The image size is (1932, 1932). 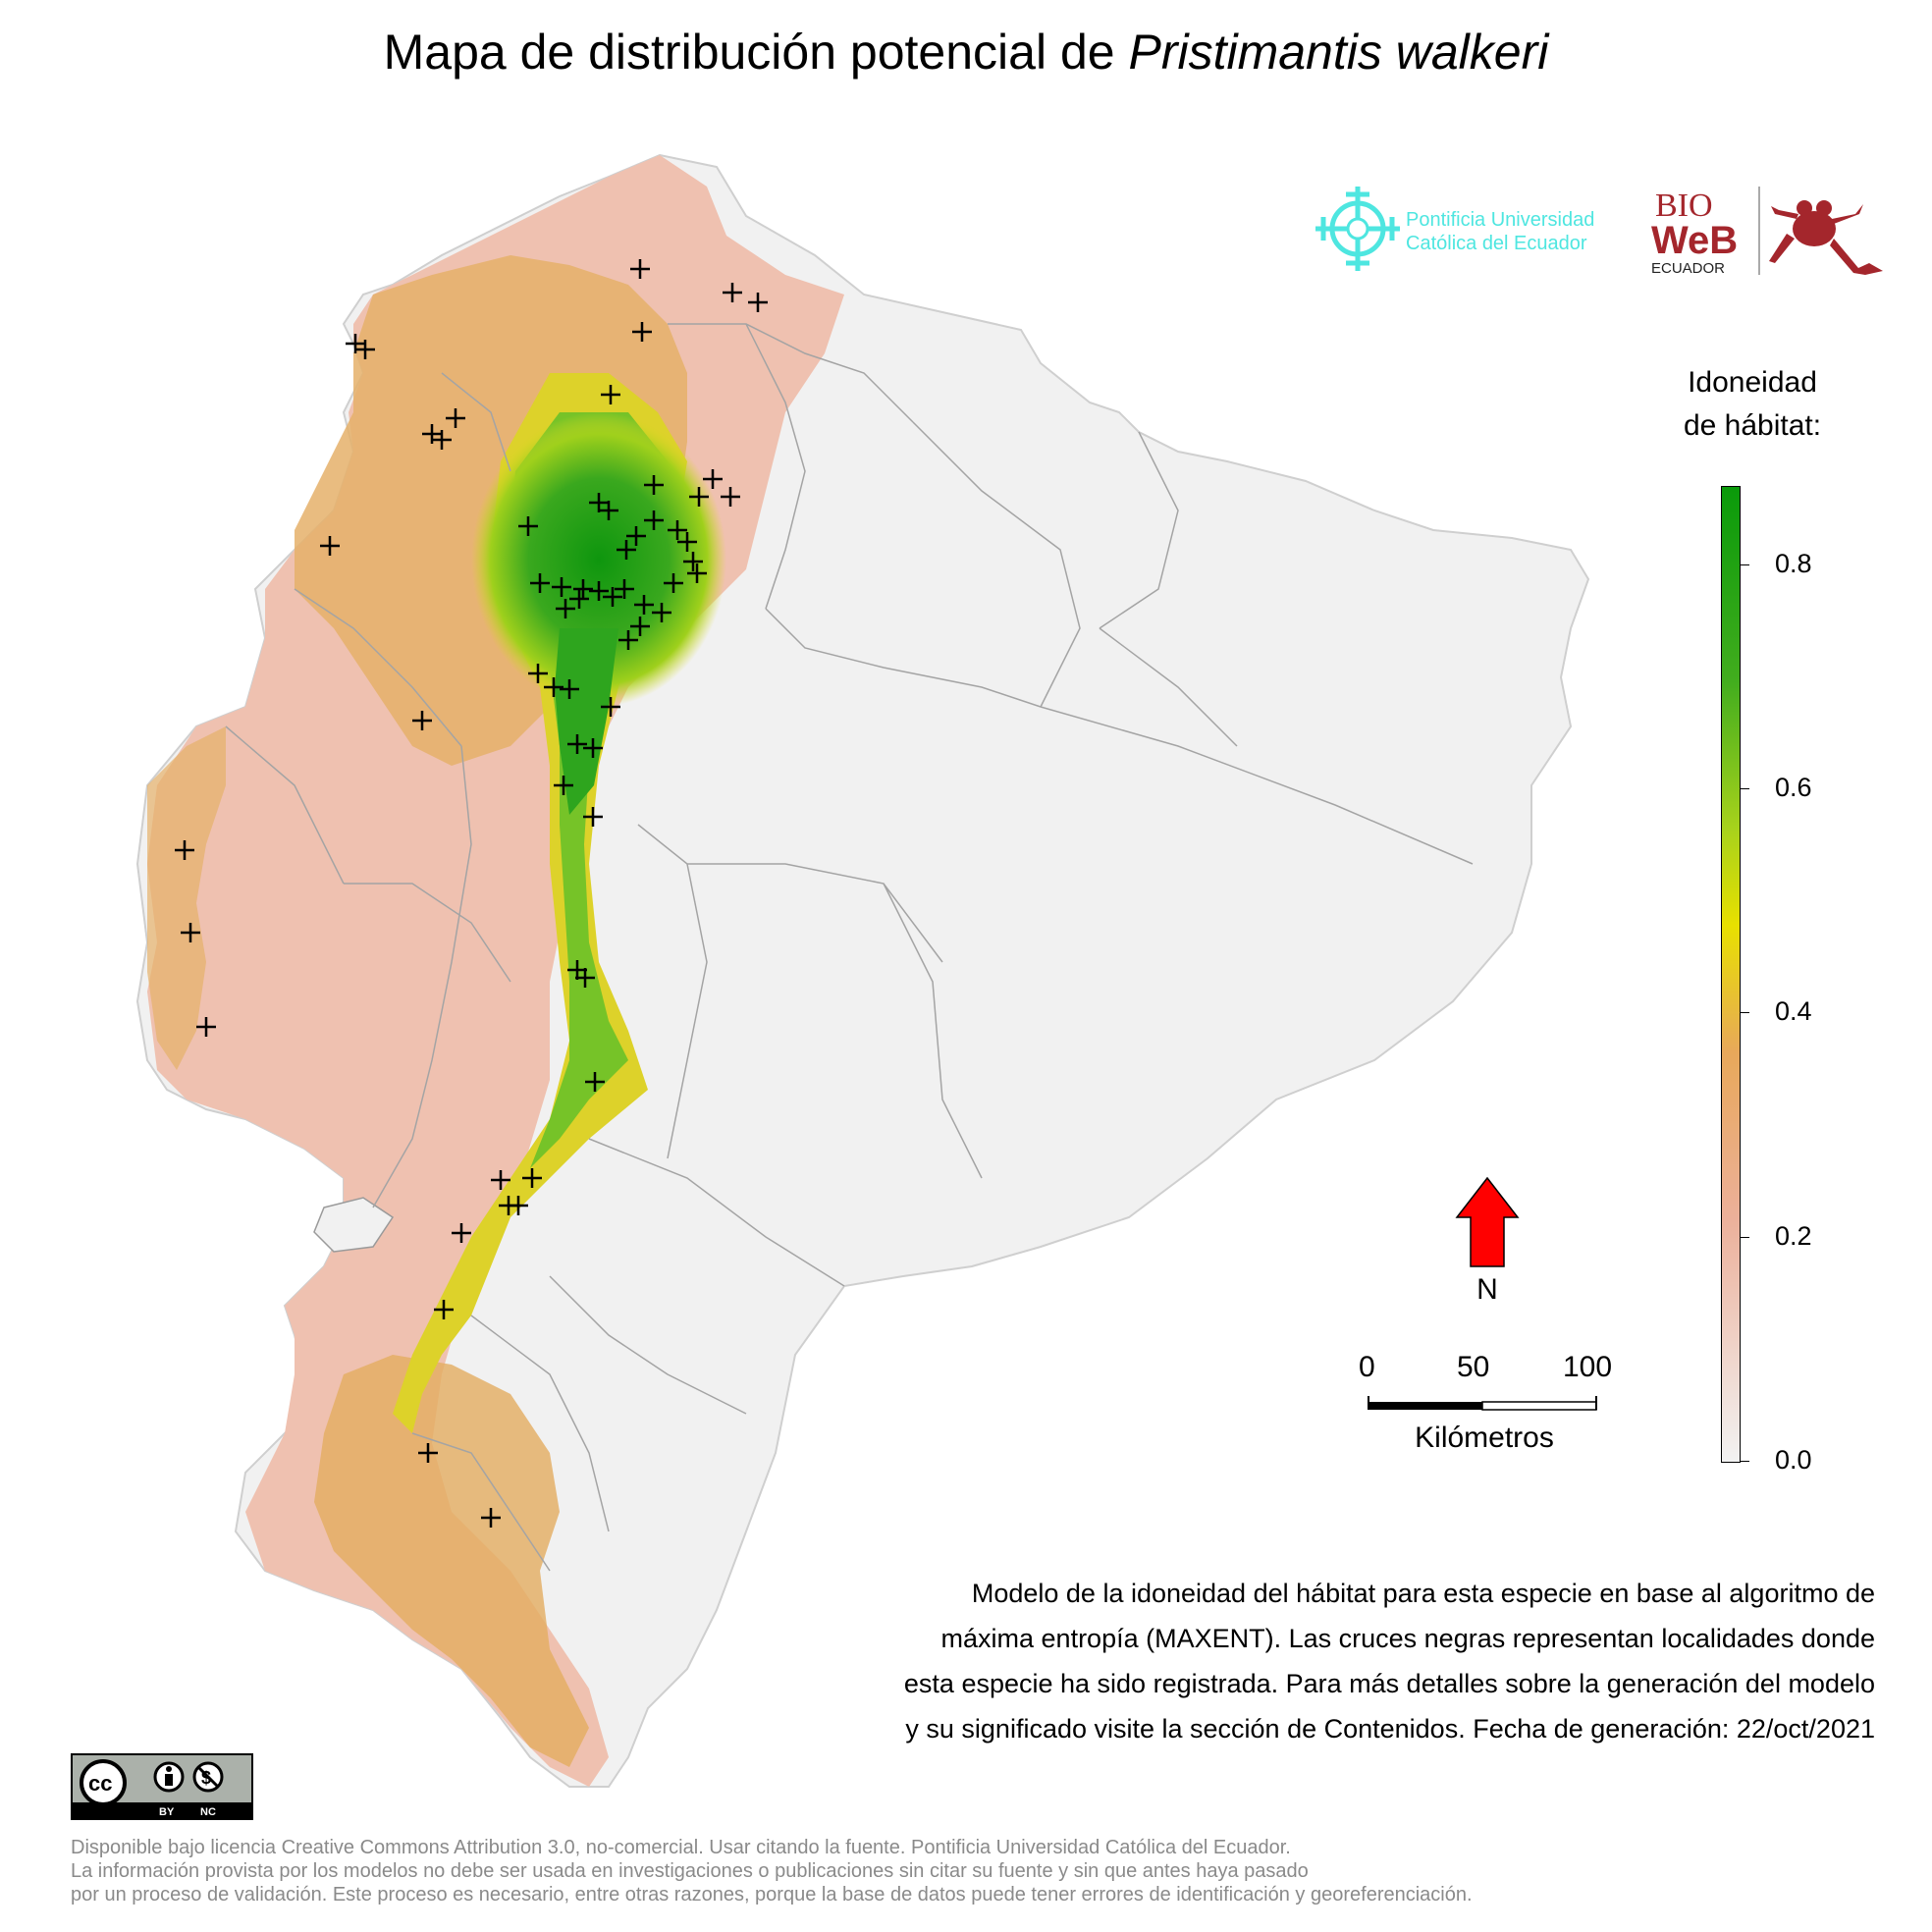 I want to click on scale-unit: Kilómetros, so click(x=1484, y=1438).